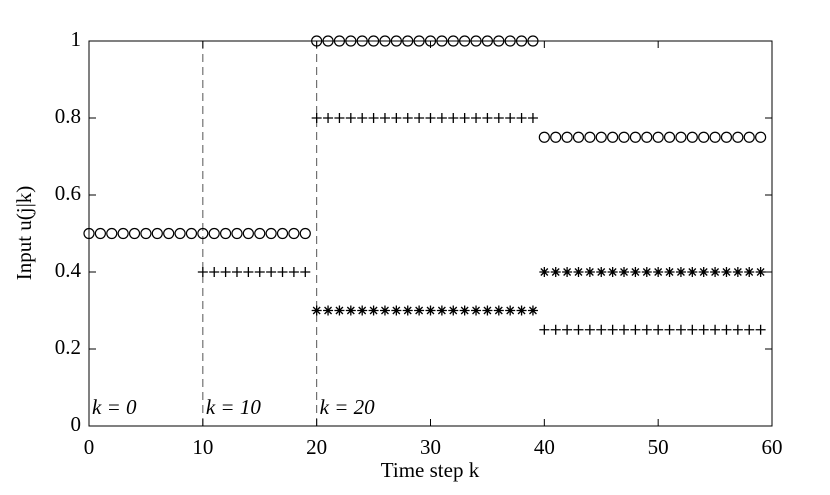  I want to click on y-tick-label: 0.2, so click(68, 347).